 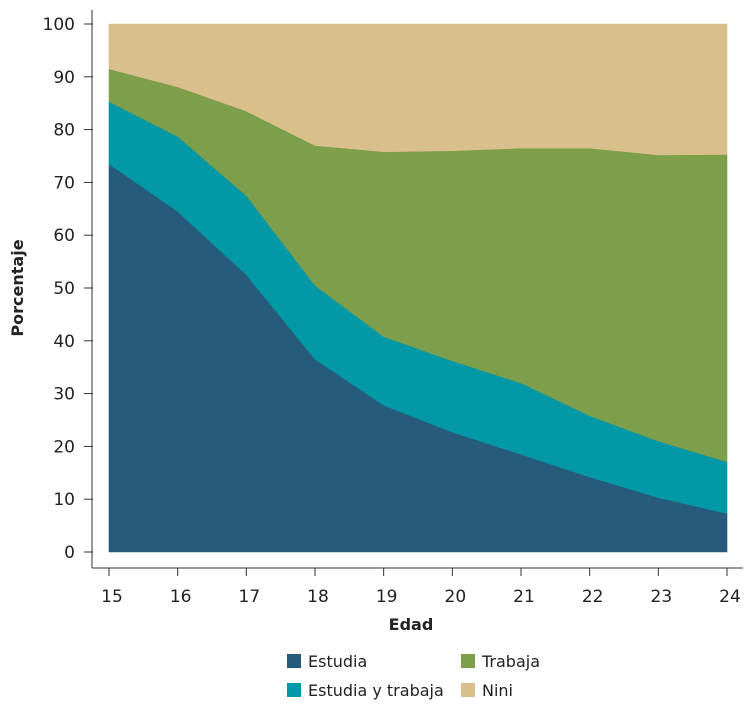 I want to click on legend-item-estudia: Estudia, so click(x=327, y=661).